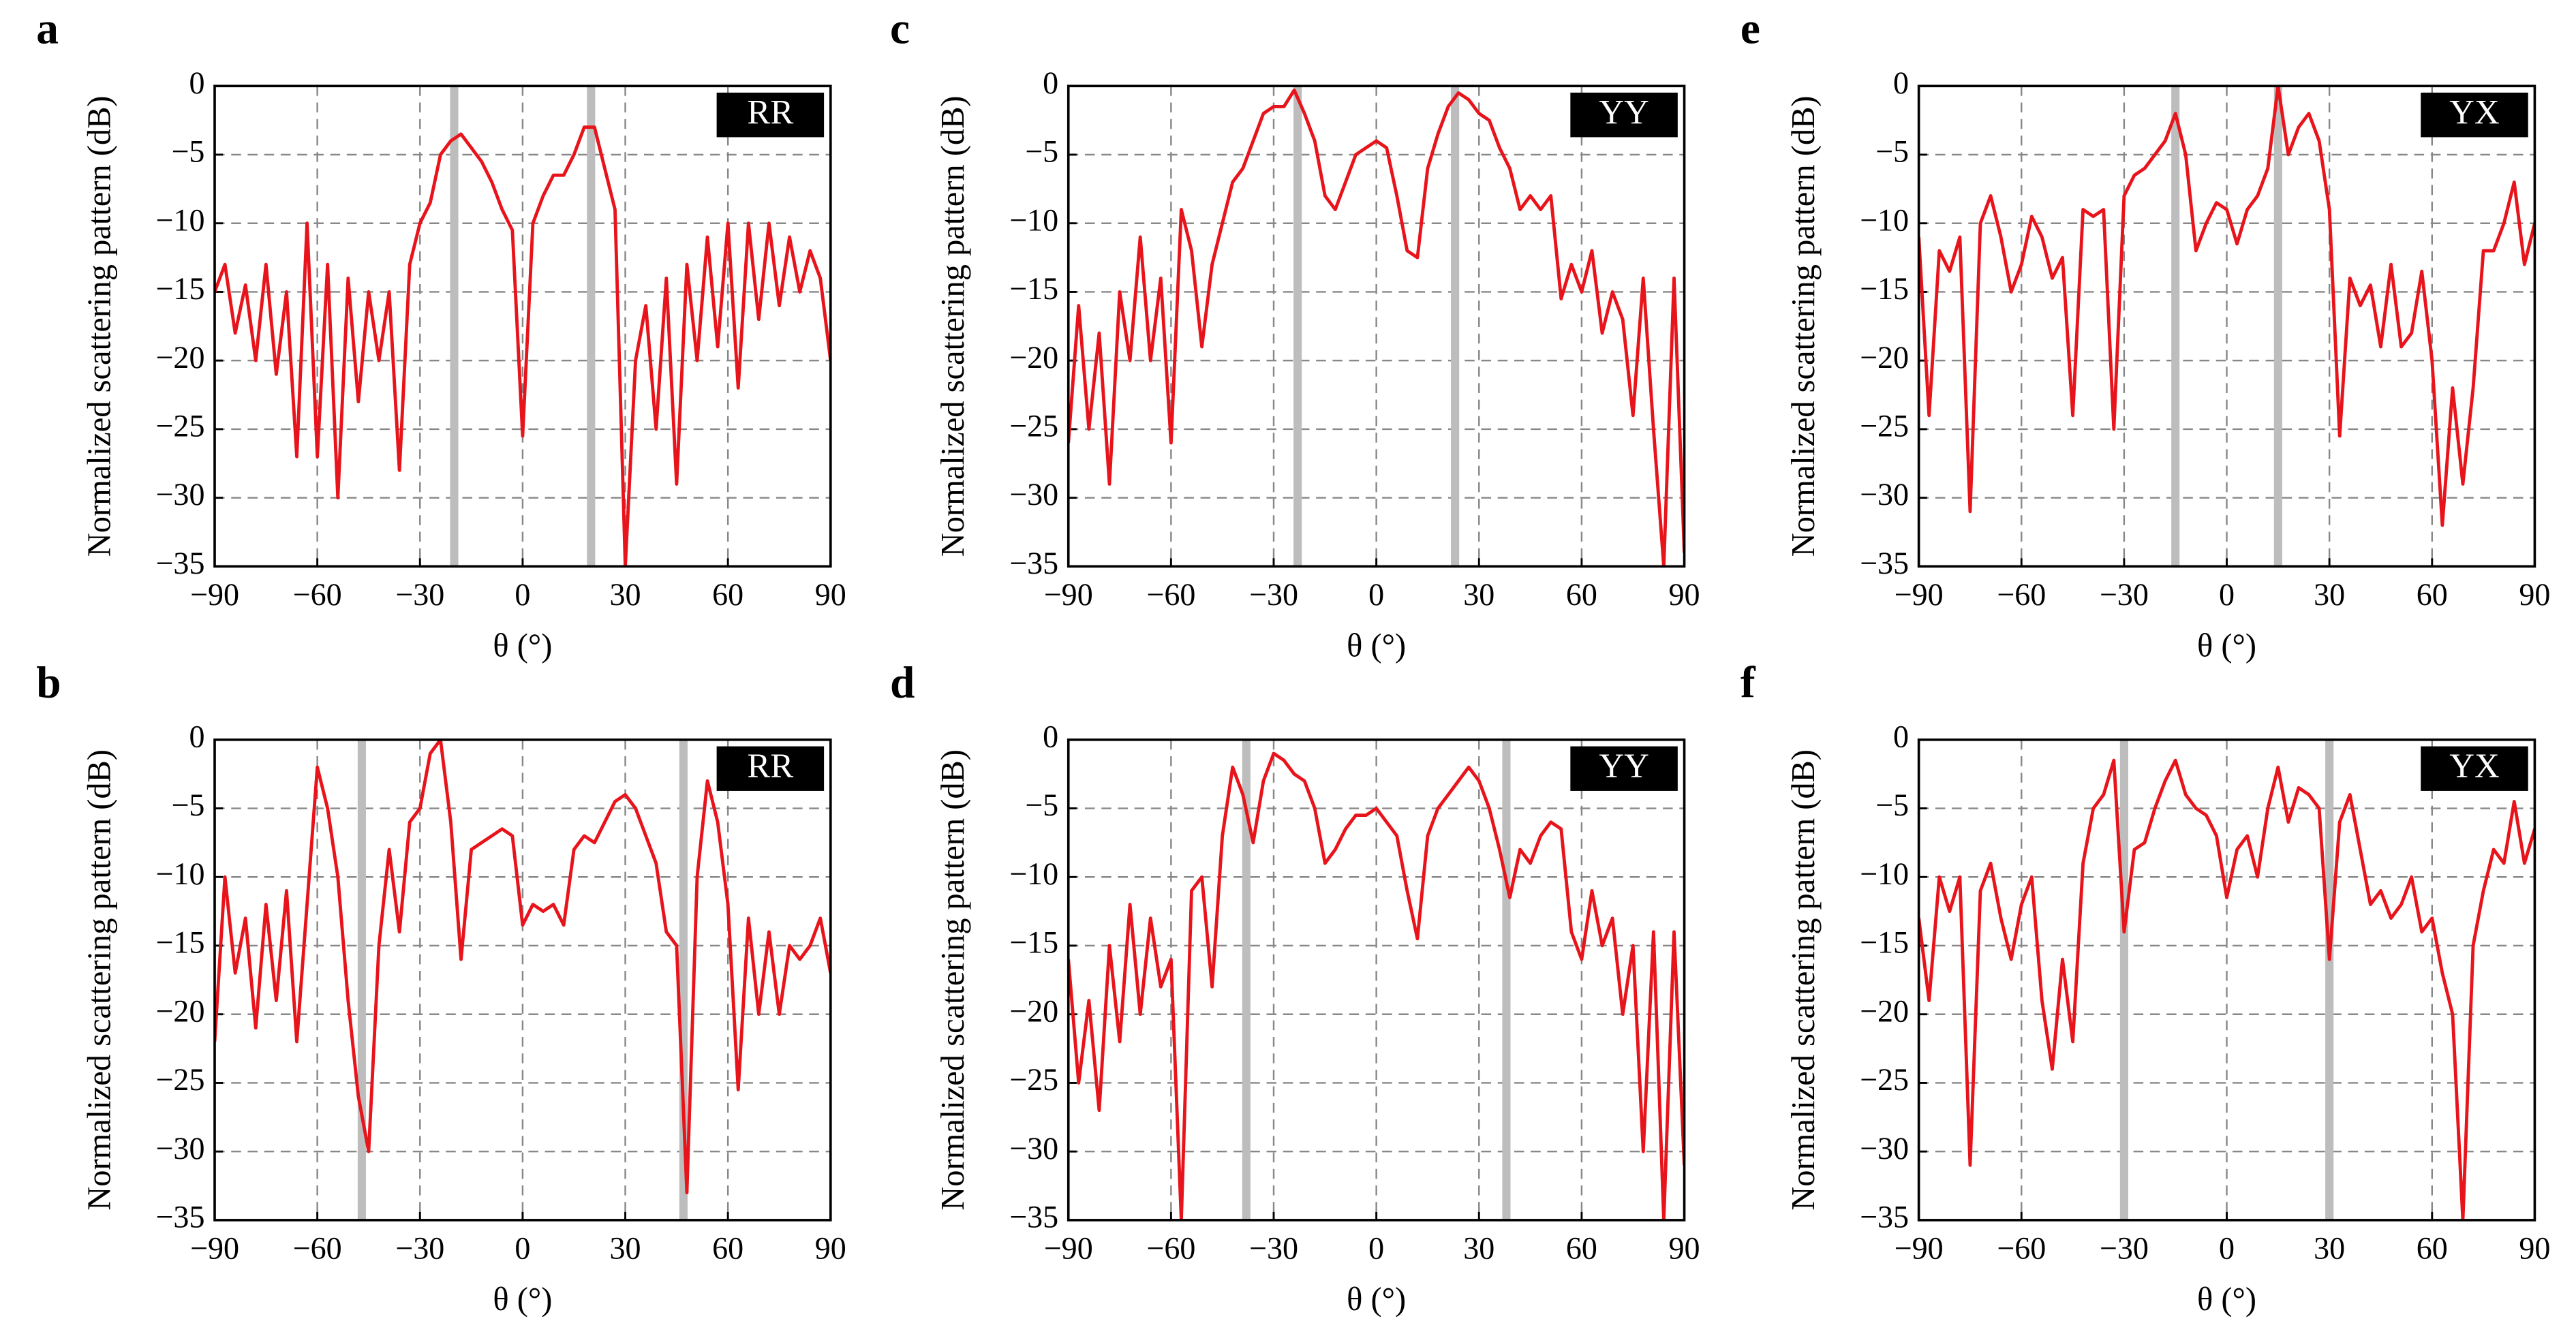 The image size is (2576, 1321). What do you see at coordinates (1750, 29) in the screenshot?
I see `panel-letter: e` at bounding box center [1750, 29].